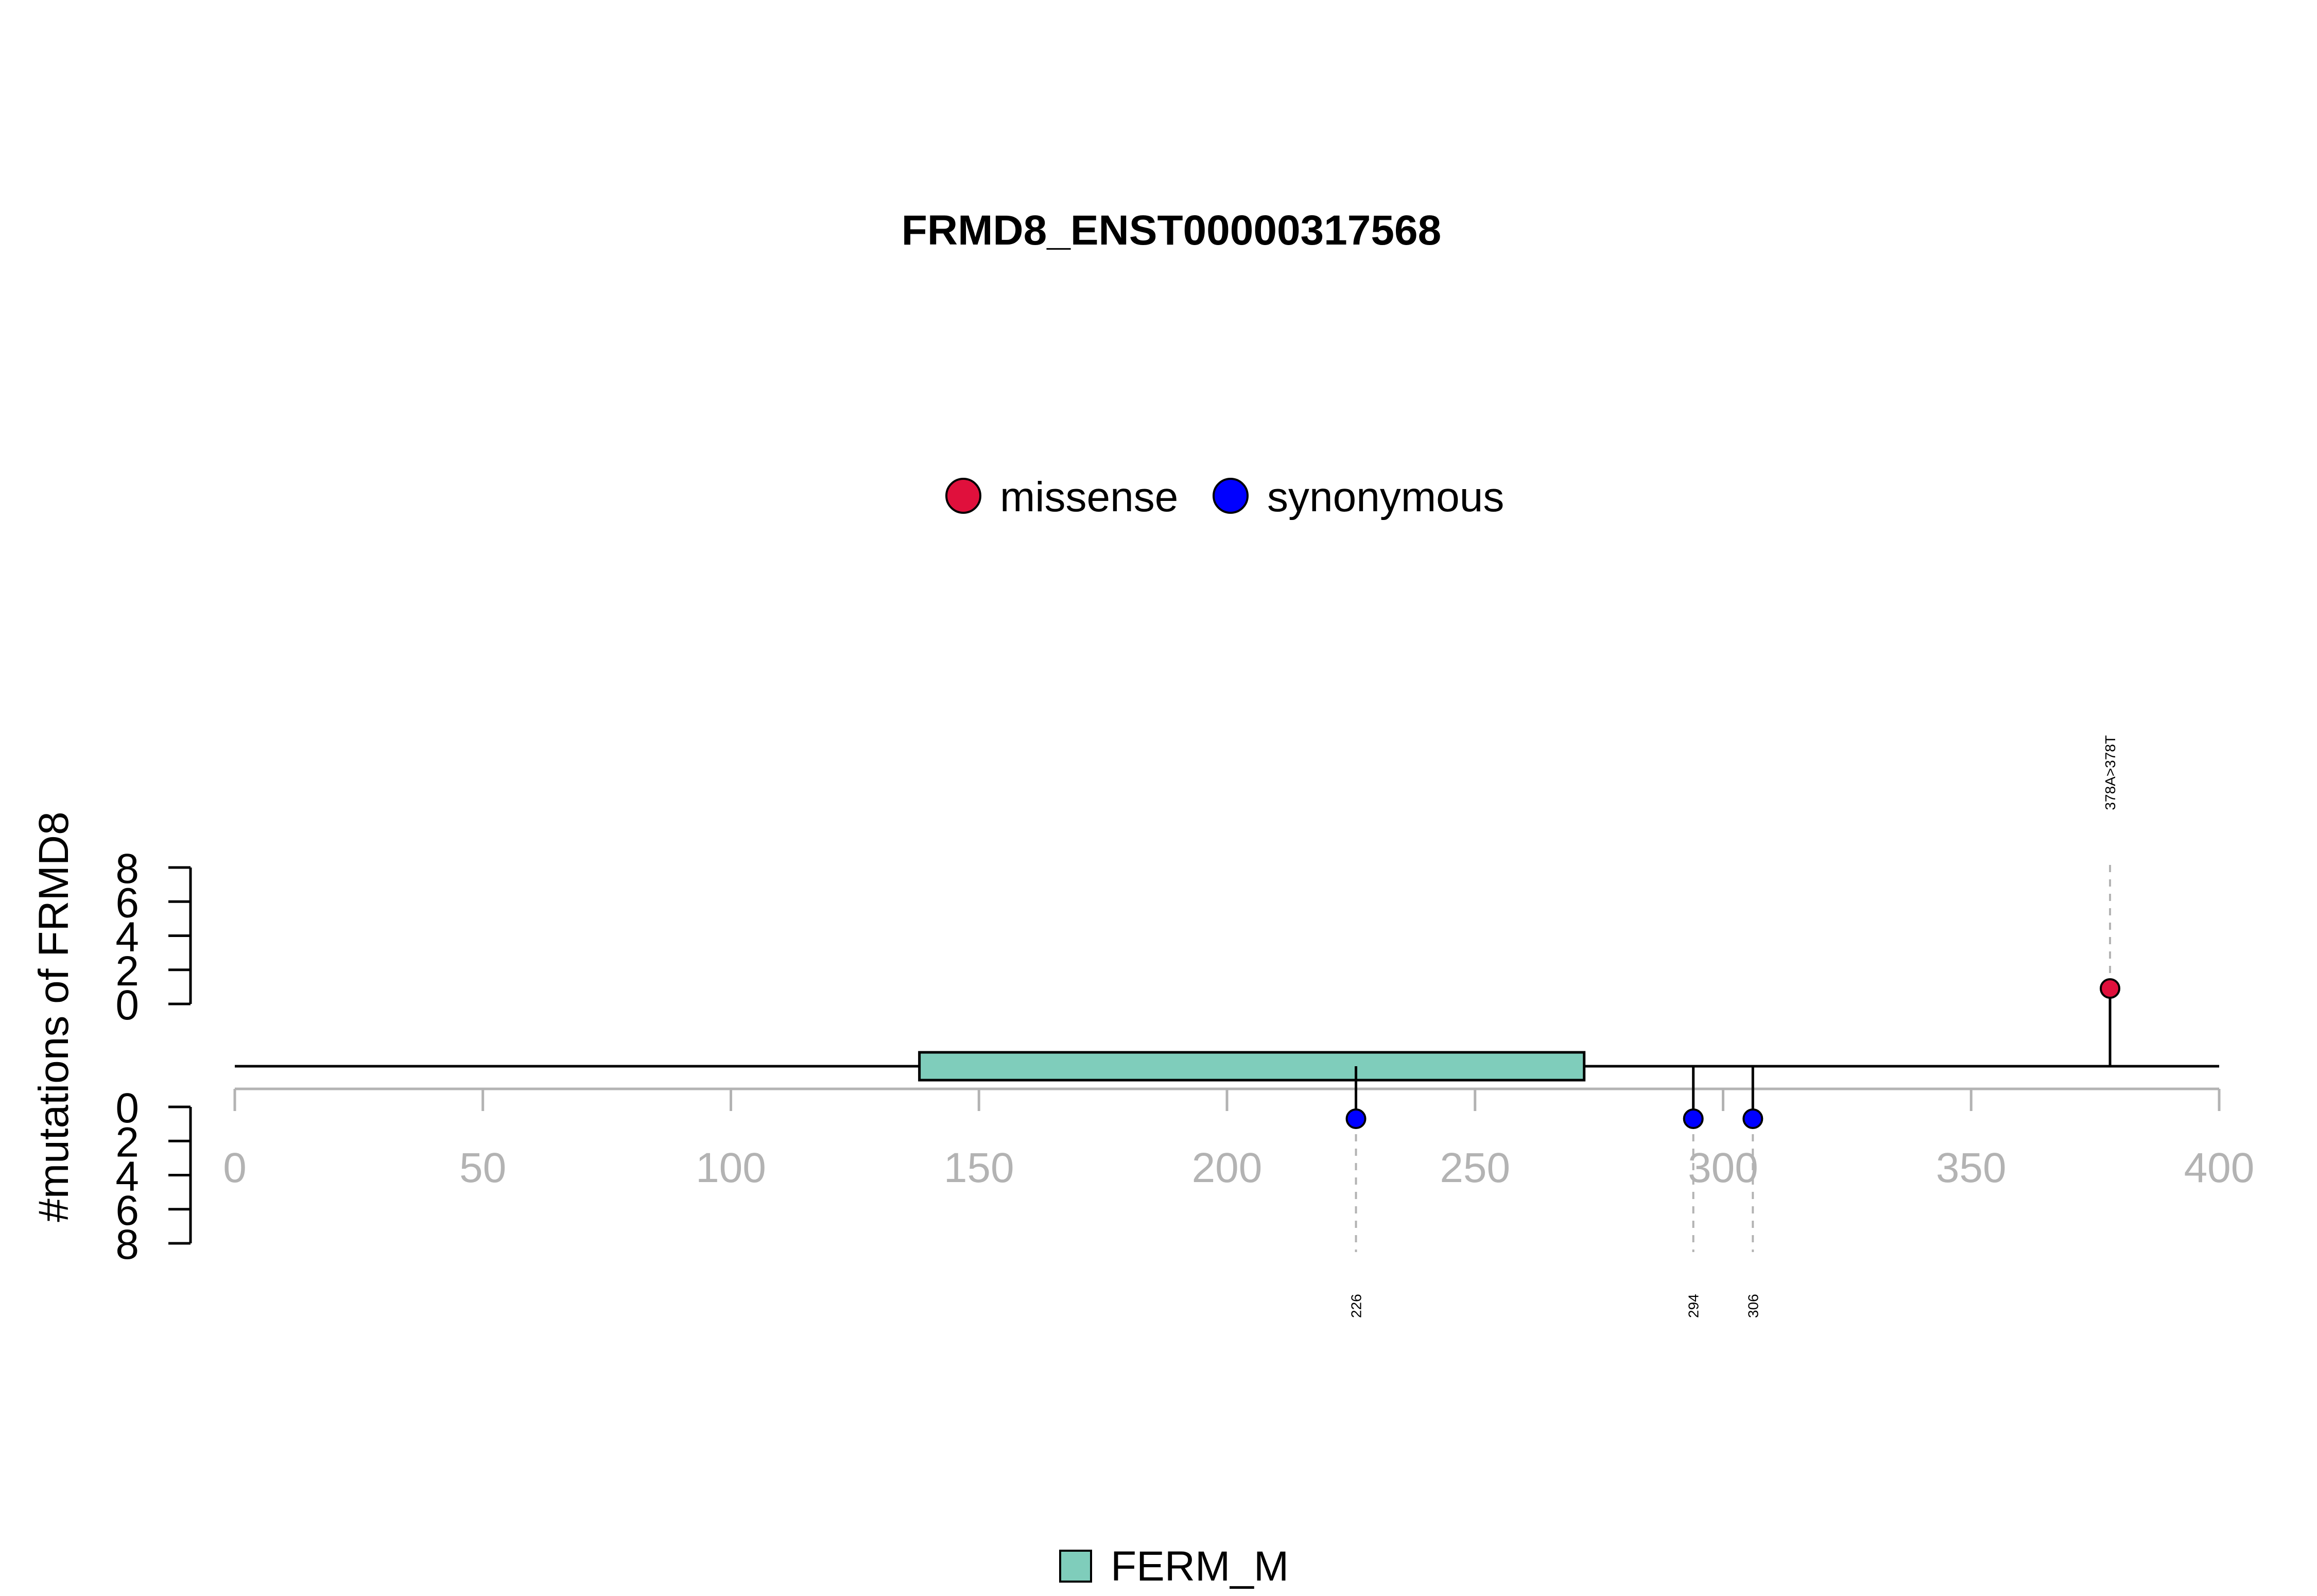 The width and height of the screenshot is (2317, 1596). Describe the element at coordinates (731, 1167) in the screenshot. I see `x-tick-label: 100` at that location.